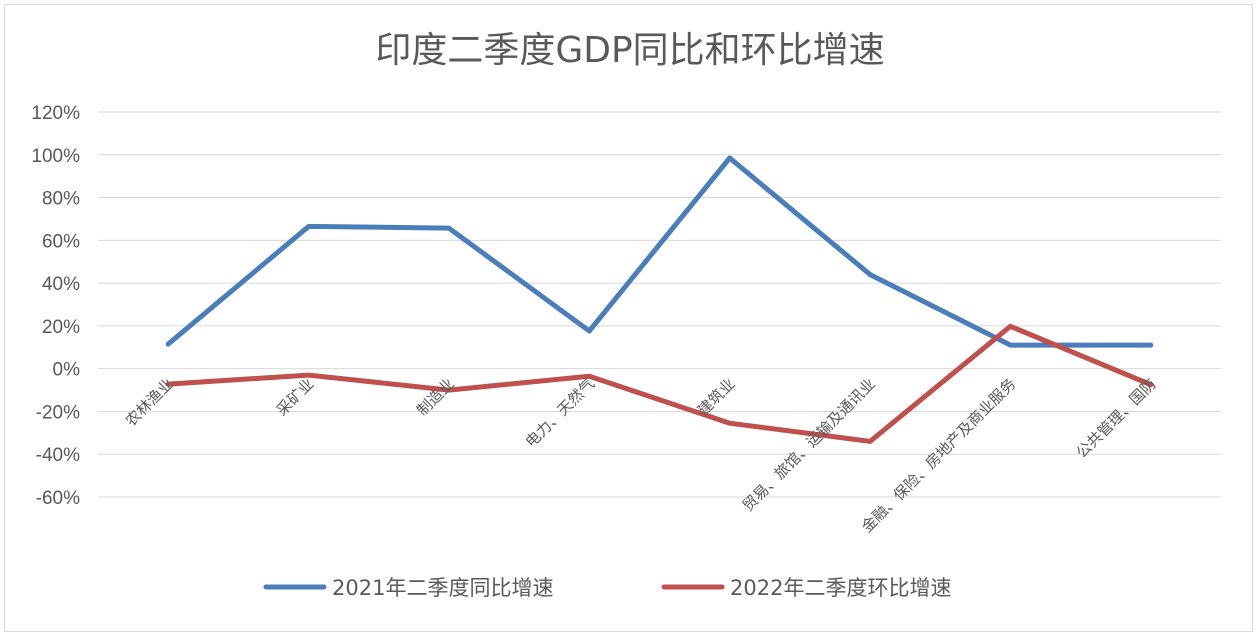 The image size is (1259, 638). Describe the element at coordinates (809, 445) in the screenshot. I see `x-category-label: 贸易、旅馆、运输及通讯业` at that location.